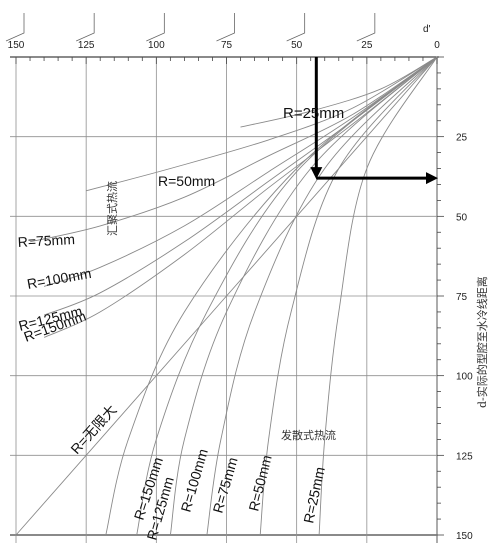 The image size is (500, 554). Describe the element at coordinates (59, 278) in the screenshot. I see `converging-curve-label: R=100mm` at that location.